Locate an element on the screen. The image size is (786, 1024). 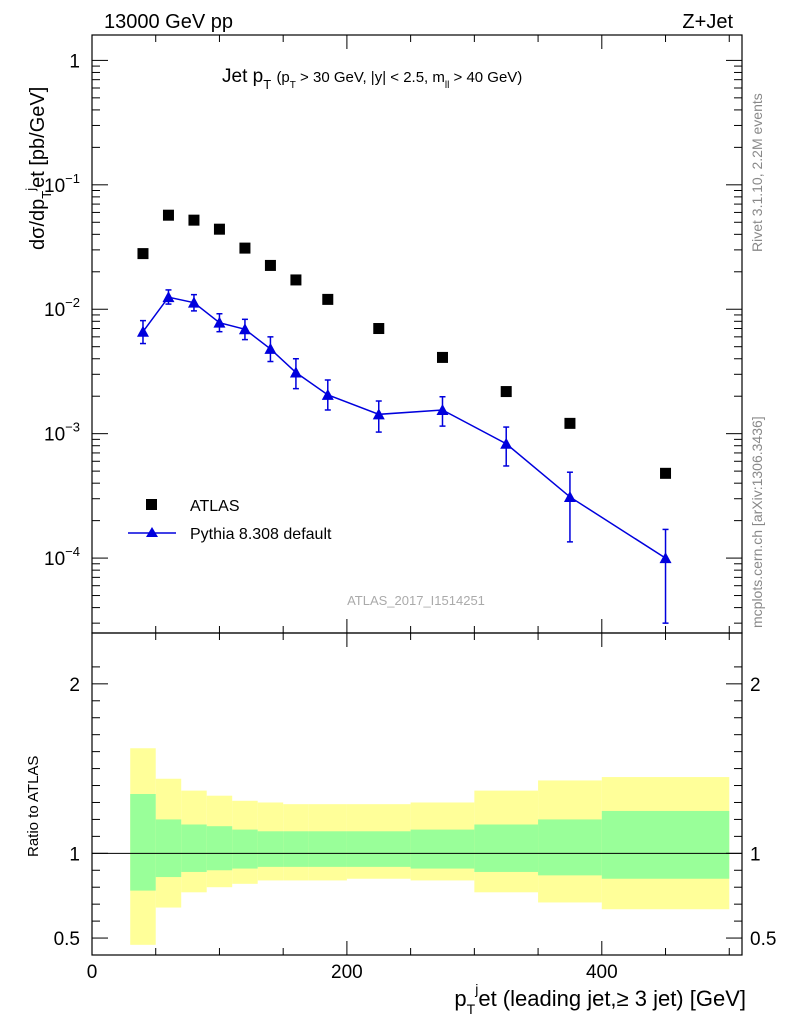
ratio-y-tick-label-right-0: 0.5 is located at coordinates (763, 939).